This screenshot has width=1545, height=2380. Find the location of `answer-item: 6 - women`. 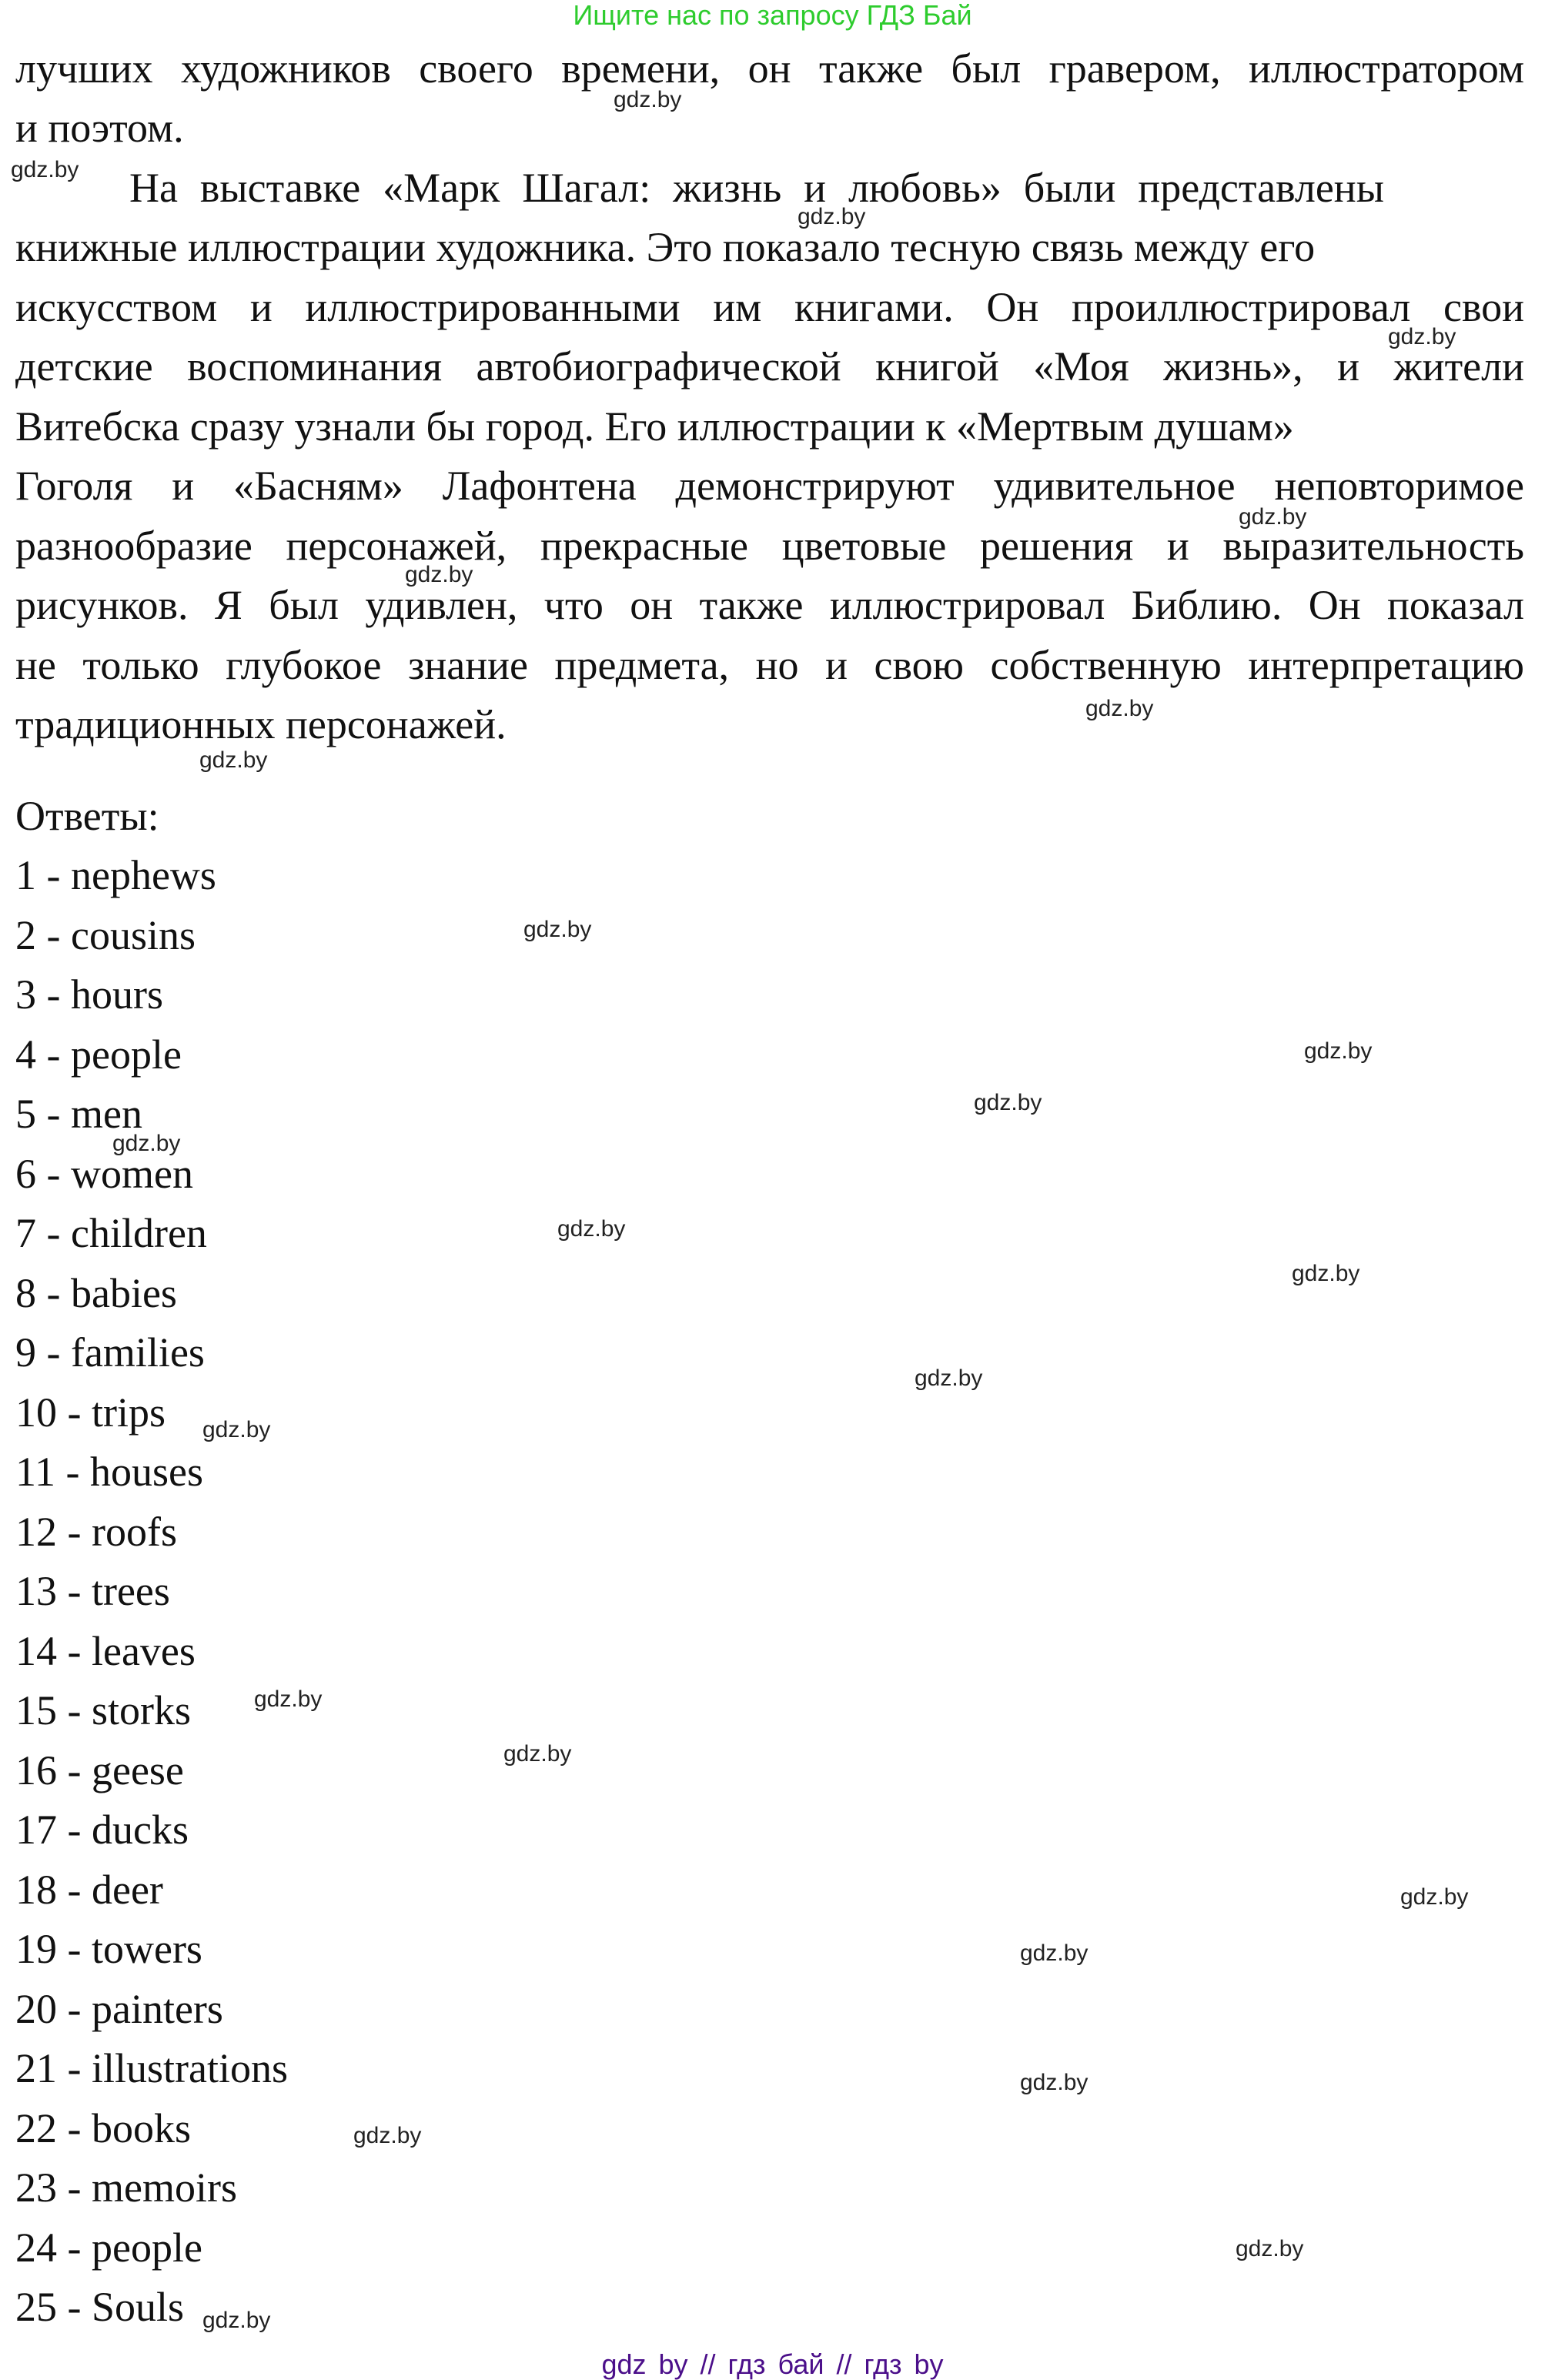

answer-item: 6 - women is located at coordinates (104, 1173).